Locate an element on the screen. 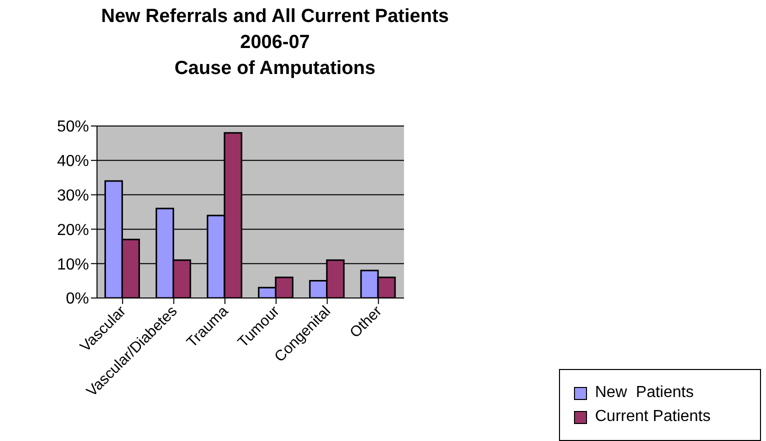 The height and width of the screenshot is (441, 766). y-tick-label: 50% is located at coordinates (72, 127).